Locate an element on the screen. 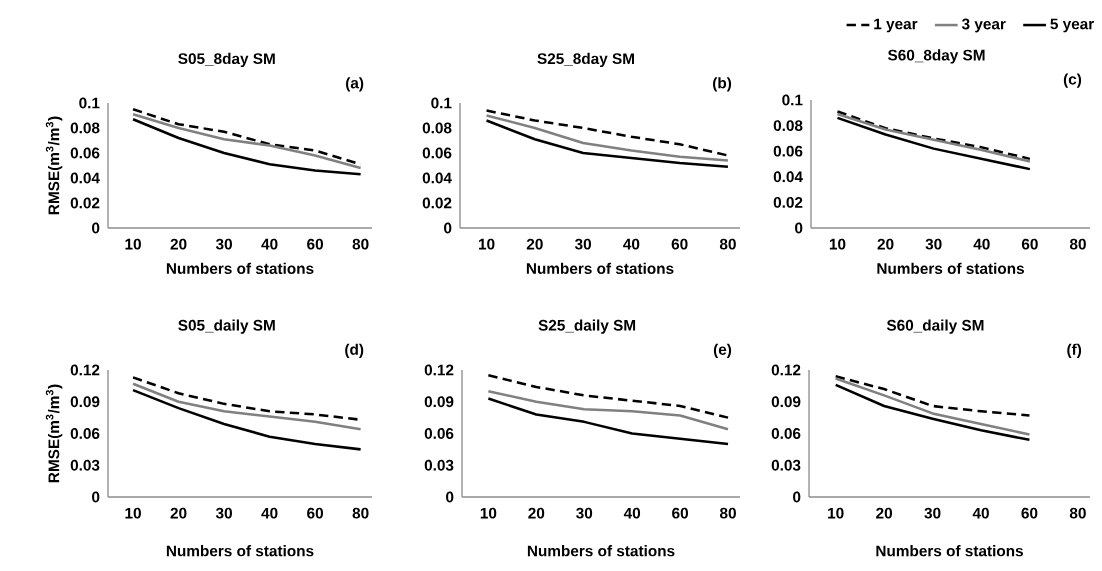  legend-label: 1 year is located at coordinates (896, 25).